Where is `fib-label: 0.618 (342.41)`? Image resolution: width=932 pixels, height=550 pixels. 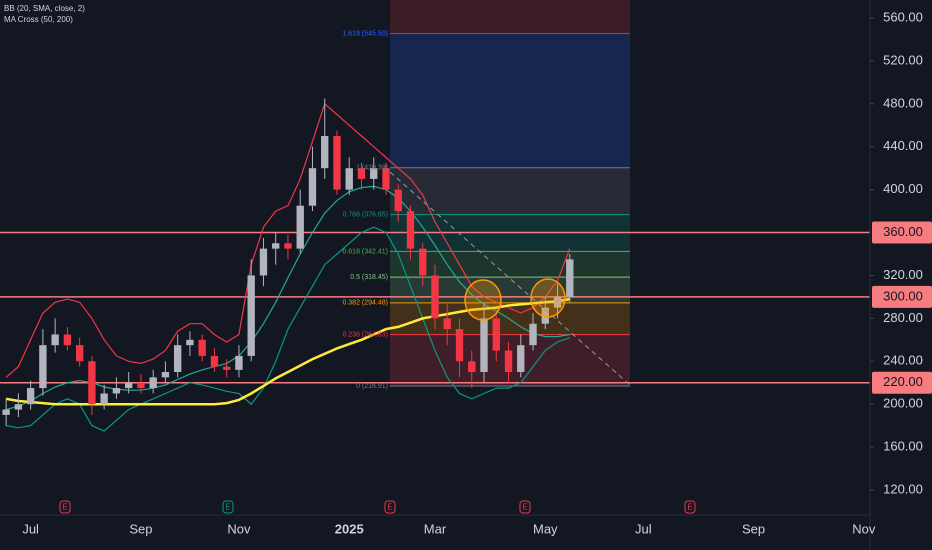 fib-label: 0.618 (342.41) is located at coordinates (365, 251).